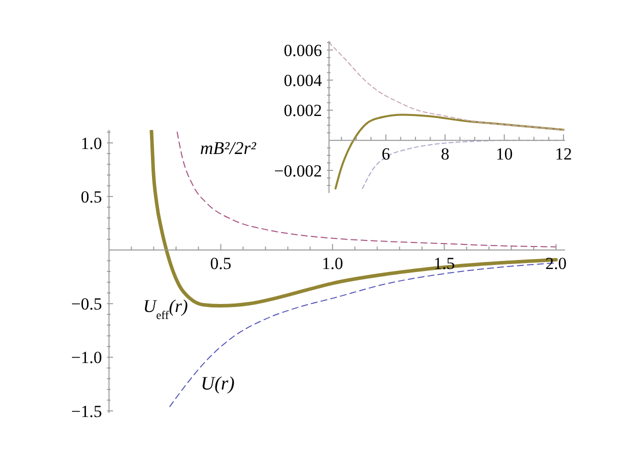 This screenshot has height=473, width=619. What do you see at coordinates (386, 154) in the screenshot?
I see `x-tick-label: 6` at bounding box center [386, 154].